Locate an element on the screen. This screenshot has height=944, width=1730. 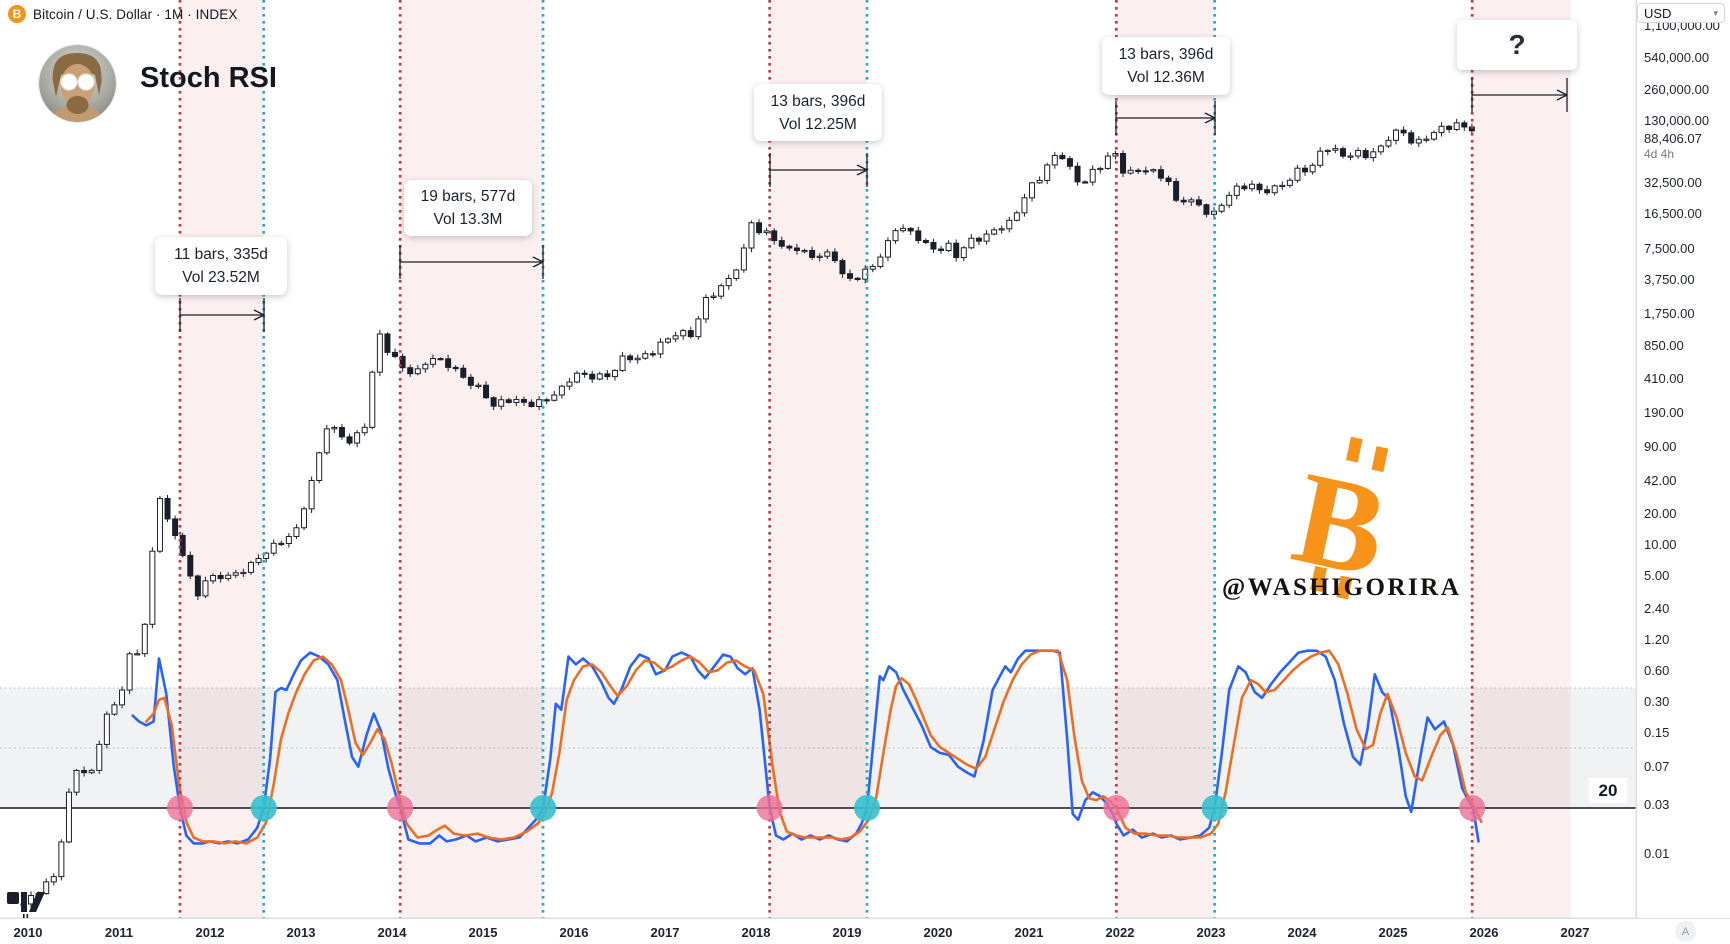
price-axis-label: 0.60 is located at coordinates (1657, 670).